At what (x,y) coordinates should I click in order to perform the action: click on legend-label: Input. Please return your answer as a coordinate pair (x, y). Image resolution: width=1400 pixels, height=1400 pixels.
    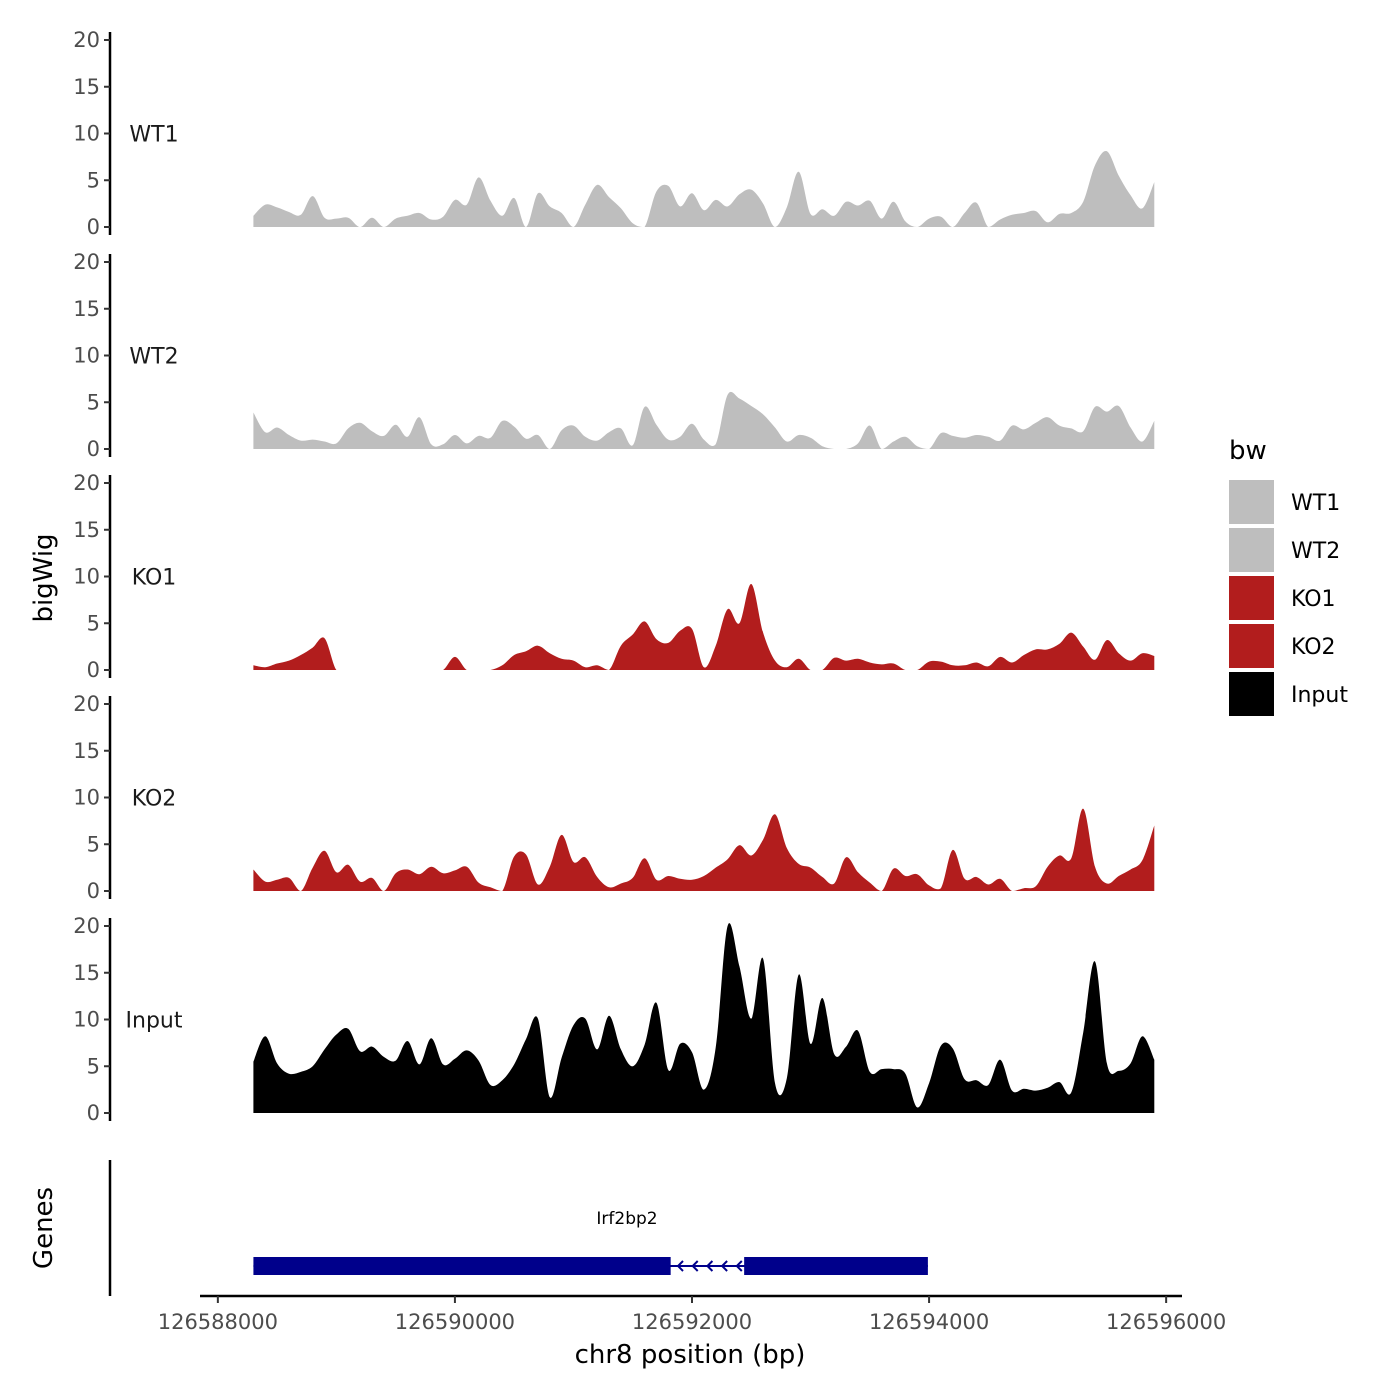
    Looking at the image, I should click on (1319, 695).